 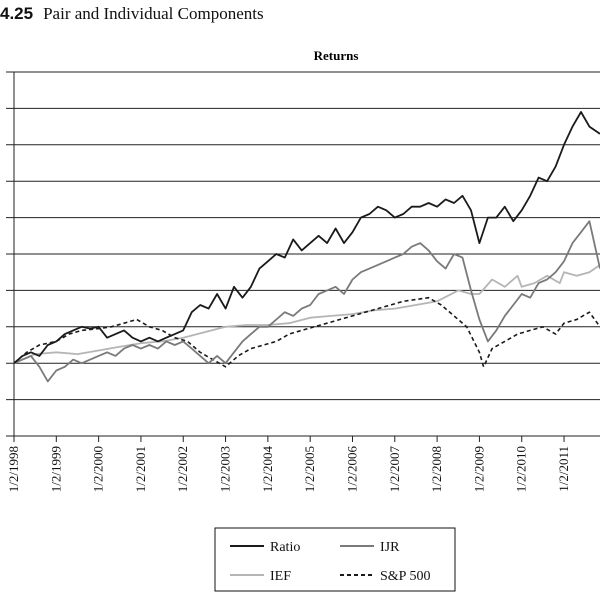 What do you see at coordinates (390, 547) in the screenshot?
I see `legend-label-ijr: IJR` at bounding box center [390, 547].